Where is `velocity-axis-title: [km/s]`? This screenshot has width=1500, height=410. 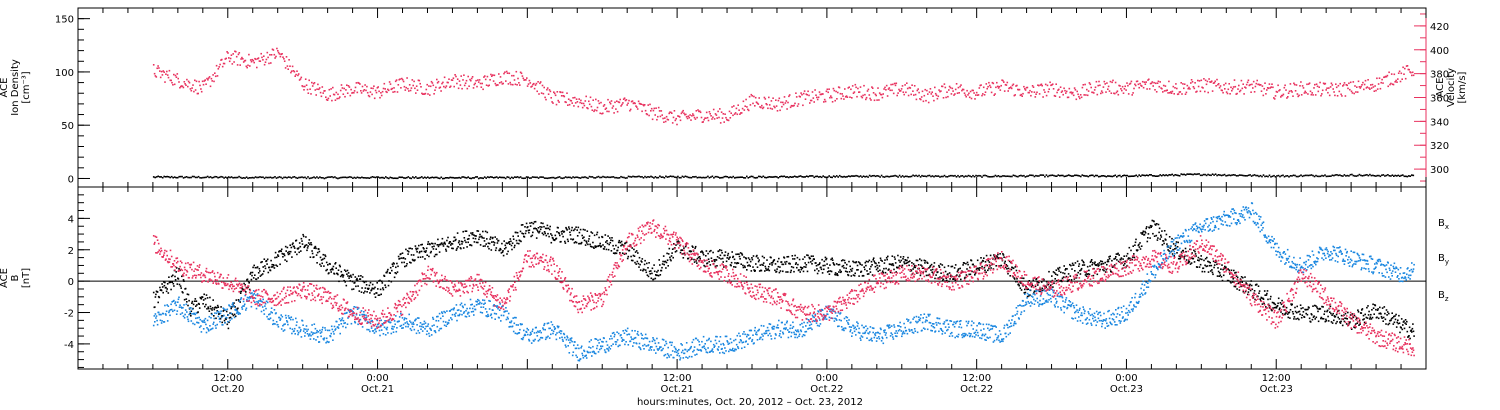 velocity-axis-title: [km/s] is located at coordinates (1462, 87).